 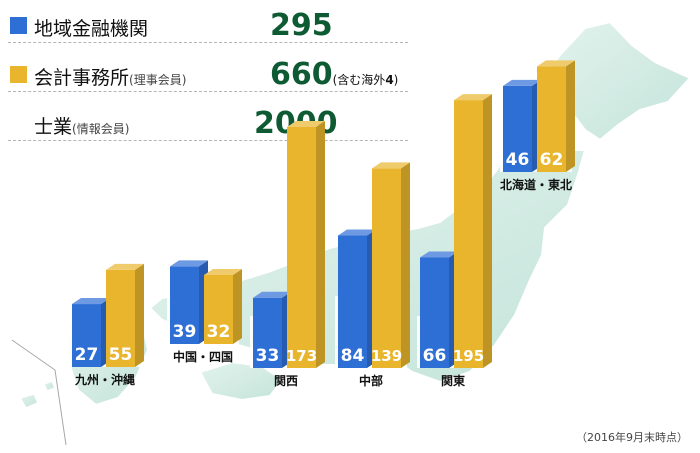 What do you see at coordinates (301, 356) in the screenshot?
I see `value-gold-2: 173` at bounding box center [301, 356].